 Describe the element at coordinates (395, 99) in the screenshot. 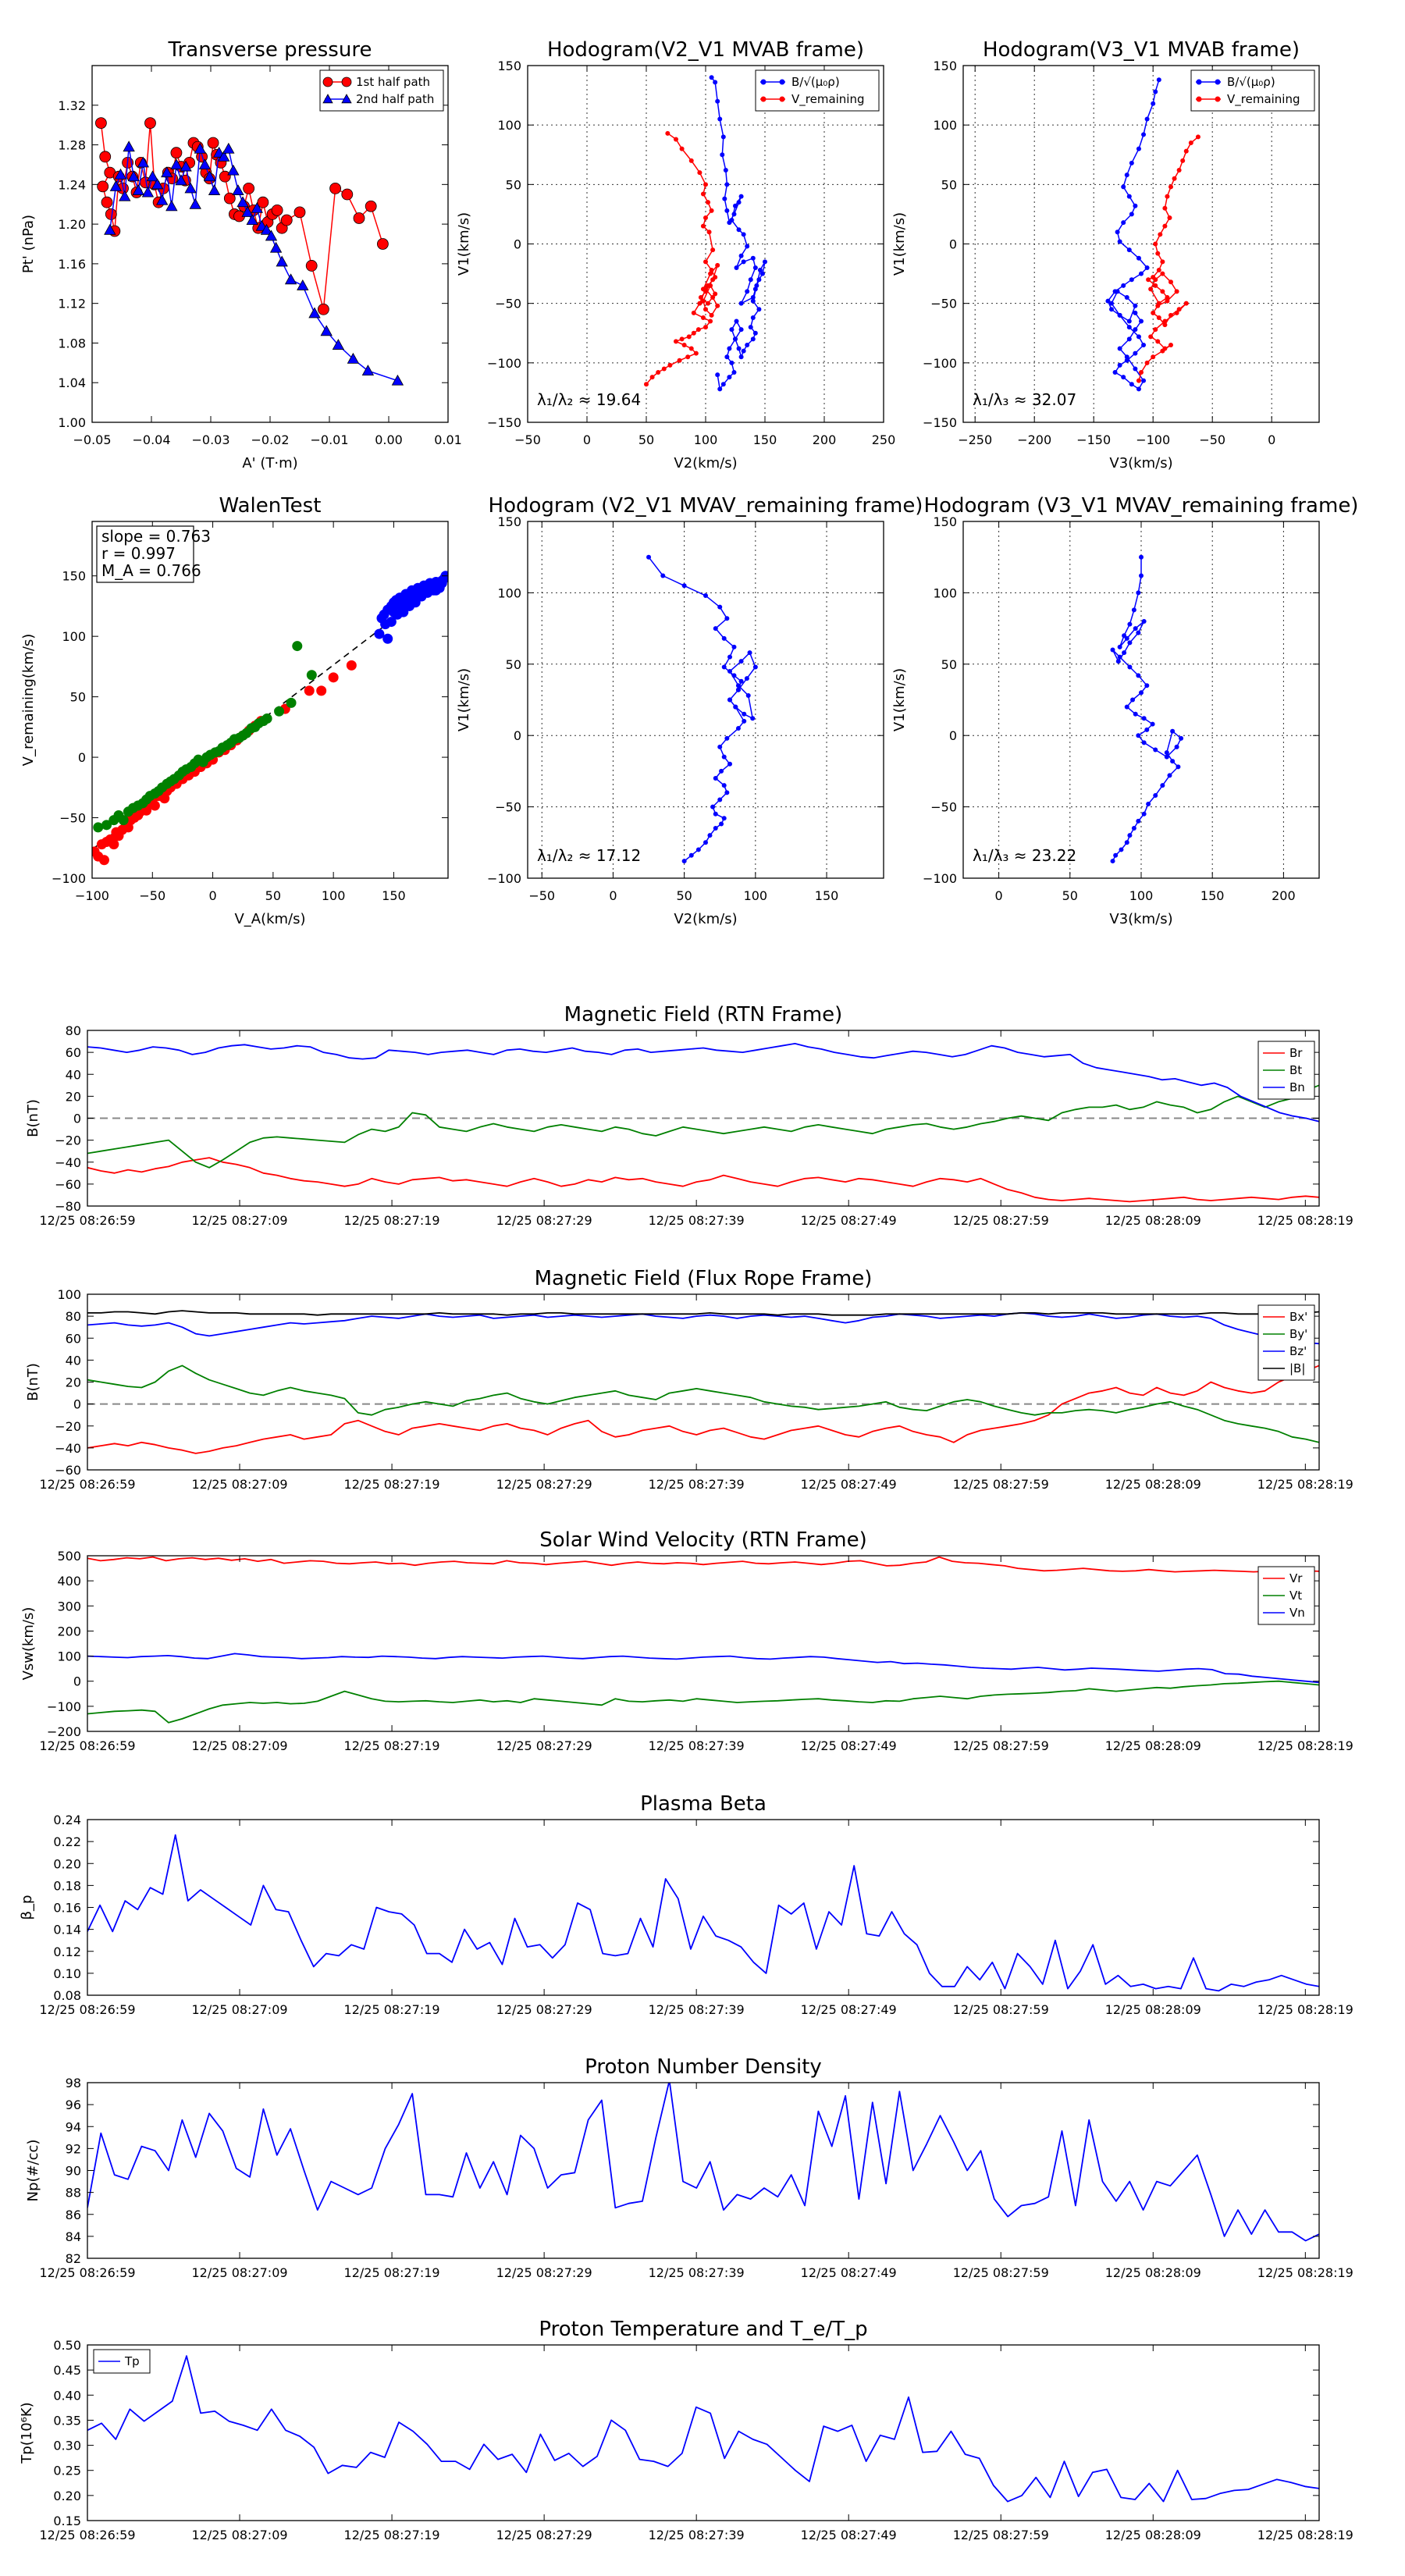

I see `legend-label: 2nd half path` at that location.